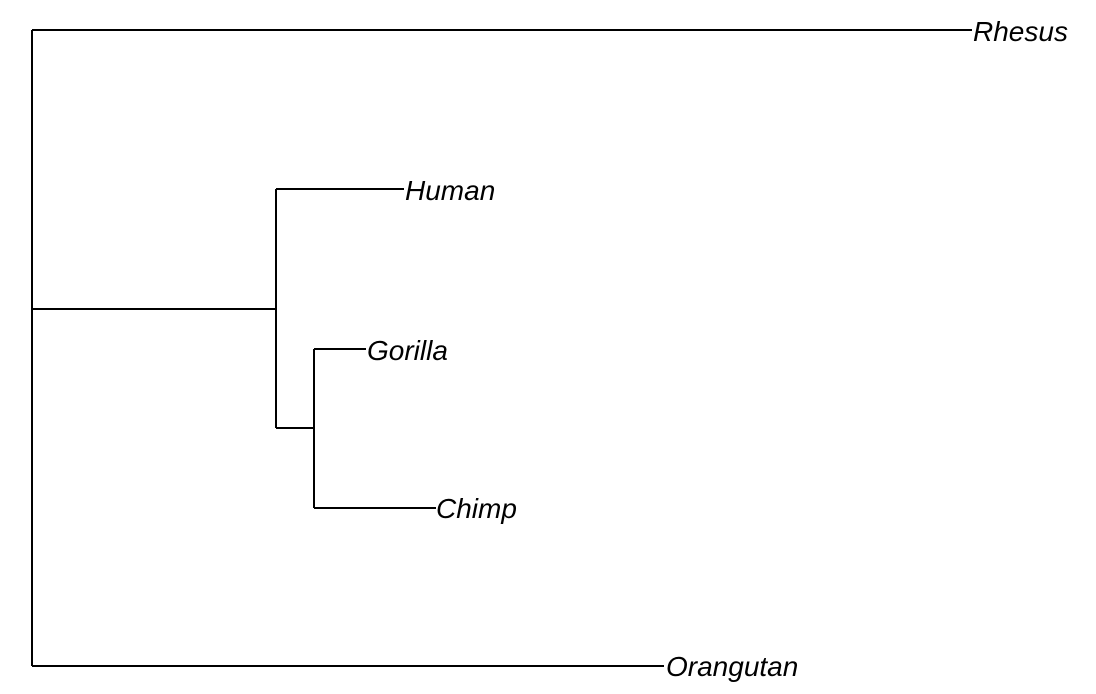 The image size is (1096, 694). Describe the element at coordinates (476, 508) in the screenshot. I see `tip-label-chimp: Chimp` at that location.